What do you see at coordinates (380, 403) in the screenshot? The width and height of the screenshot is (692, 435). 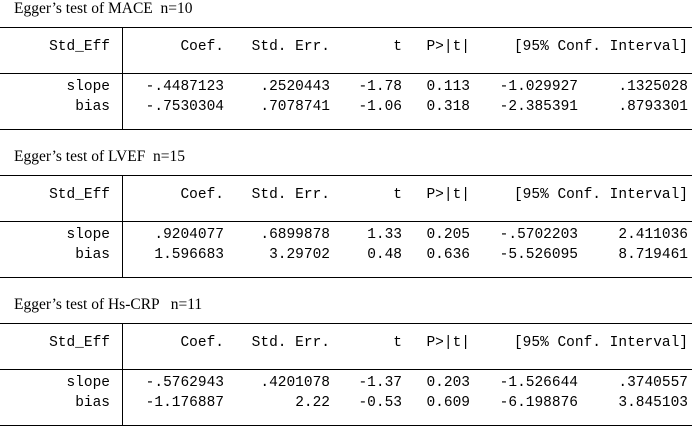 I see `cell-t: -0.53` at bounding box center [380, 403].